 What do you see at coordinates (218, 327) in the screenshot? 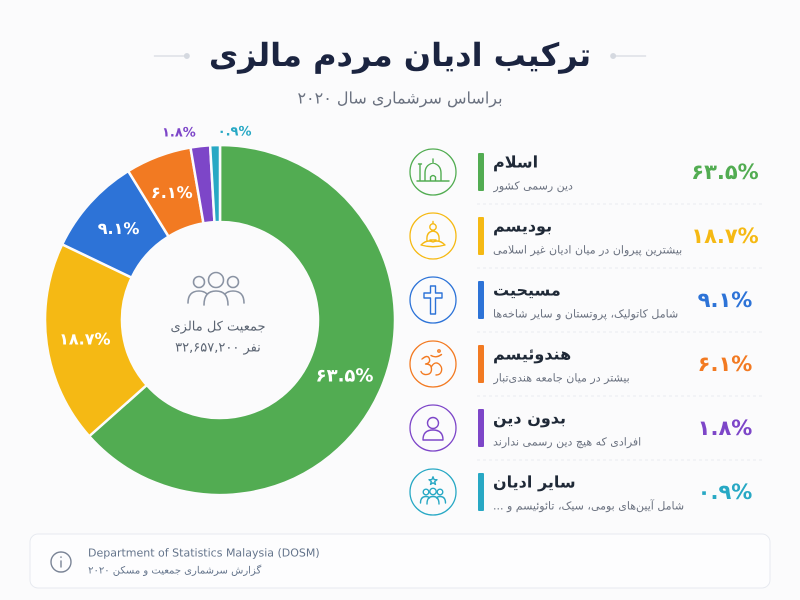
I see `text: جمعیت کل مالزی` at bounding box center [218, 327].